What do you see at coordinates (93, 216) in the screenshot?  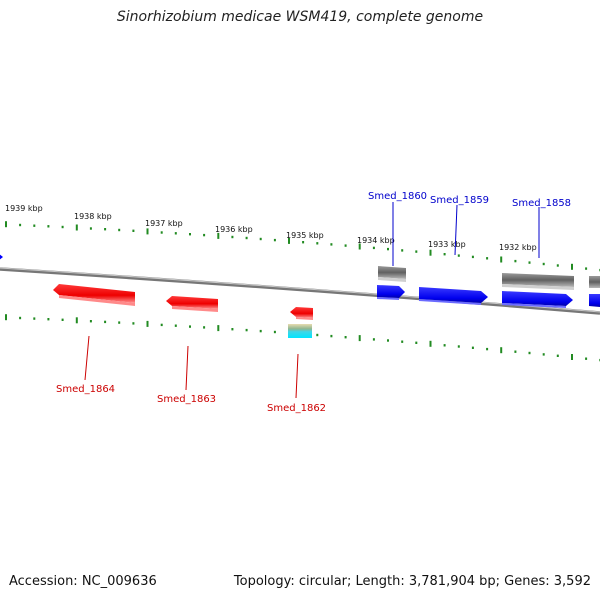 I see `scale-label-1938: 1938 kbp` at bounding box center [93, 216].